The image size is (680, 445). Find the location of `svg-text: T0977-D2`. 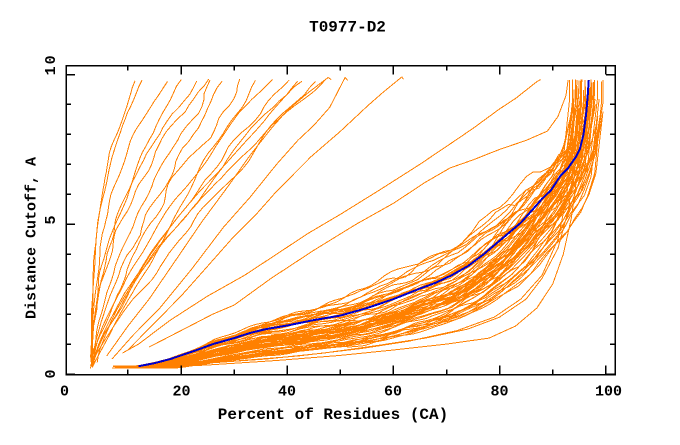

svg-text: T0977-D2 is located at coordinates (347, 28).